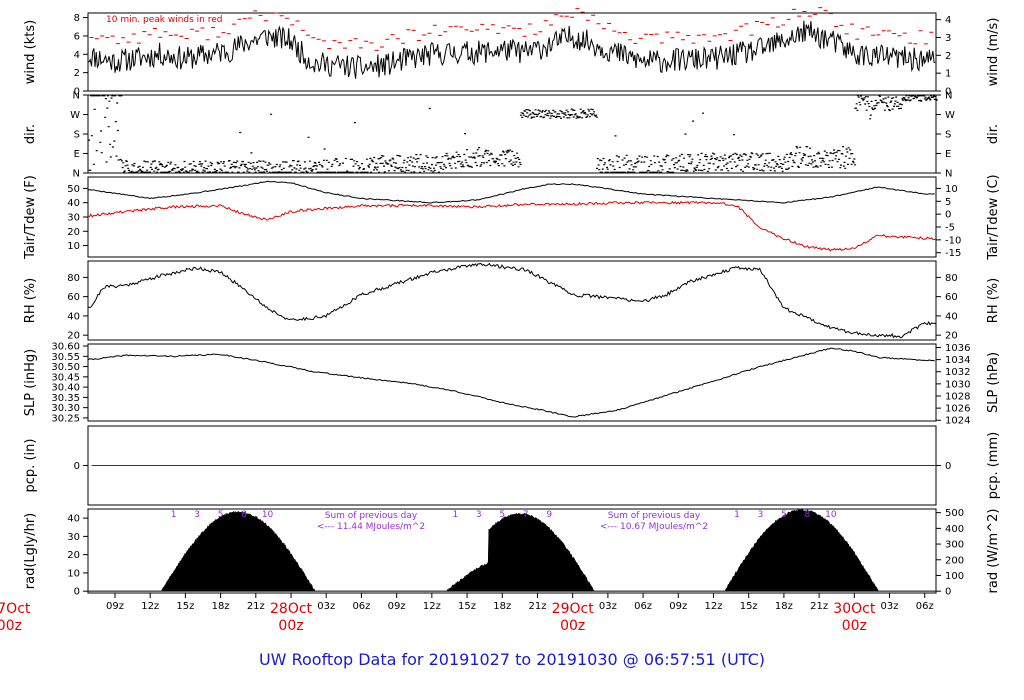 This screenshot has height=700, width=1024. What do you see at coordinates (784, 515) in the screenshot?
I see `rad-hour-mark-12: 5` at bounding box center [784, 515].